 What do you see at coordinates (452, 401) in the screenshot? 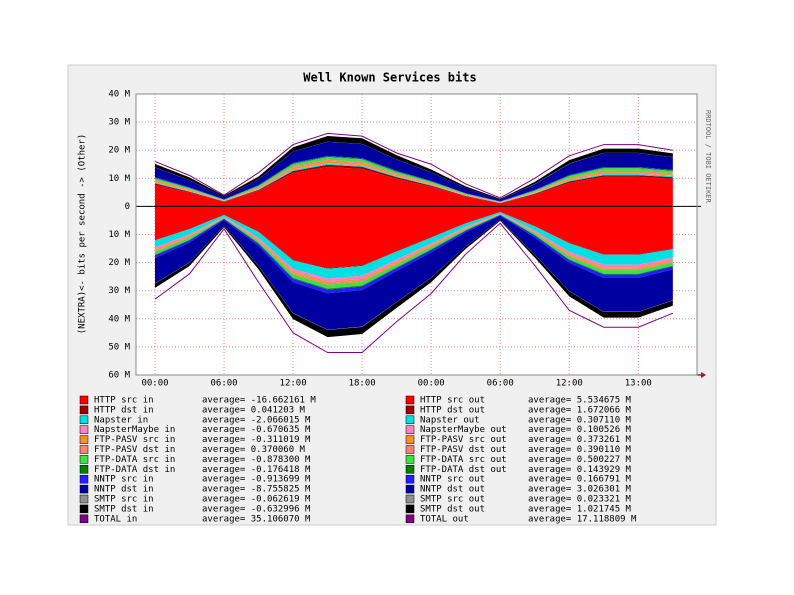
I see `legend-label: HTTP src out` at bounding box center [452, 401].